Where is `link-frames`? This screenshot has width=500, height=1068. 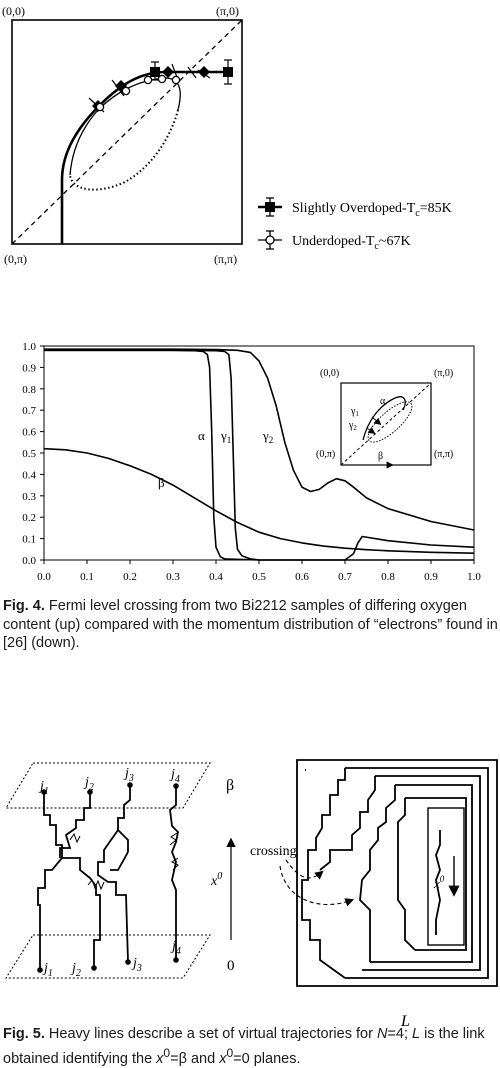 link-frames is located at coordinates (397, 873).